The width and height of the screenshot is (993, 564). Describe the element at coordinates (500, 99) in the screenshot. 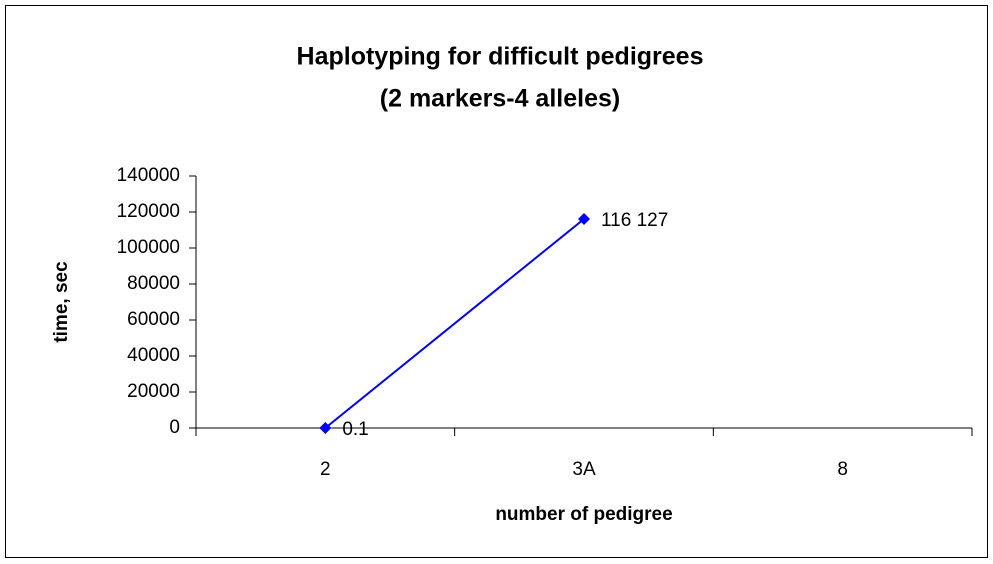

I see `chart-title: (2 markers-4 alleles)` at that location.